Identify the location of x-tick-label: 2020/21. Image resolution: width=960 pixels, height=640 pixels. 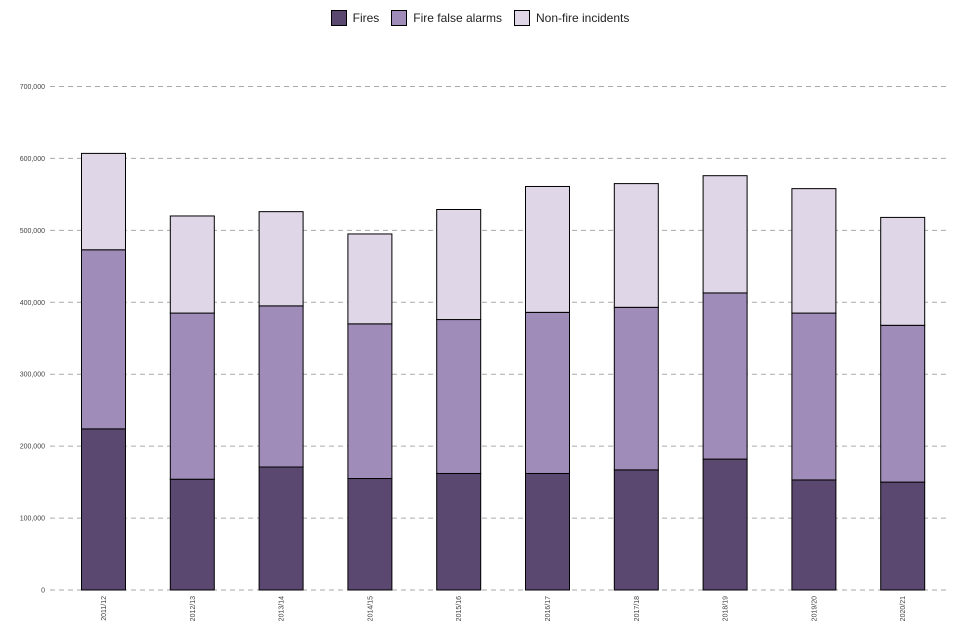
(903, 608).